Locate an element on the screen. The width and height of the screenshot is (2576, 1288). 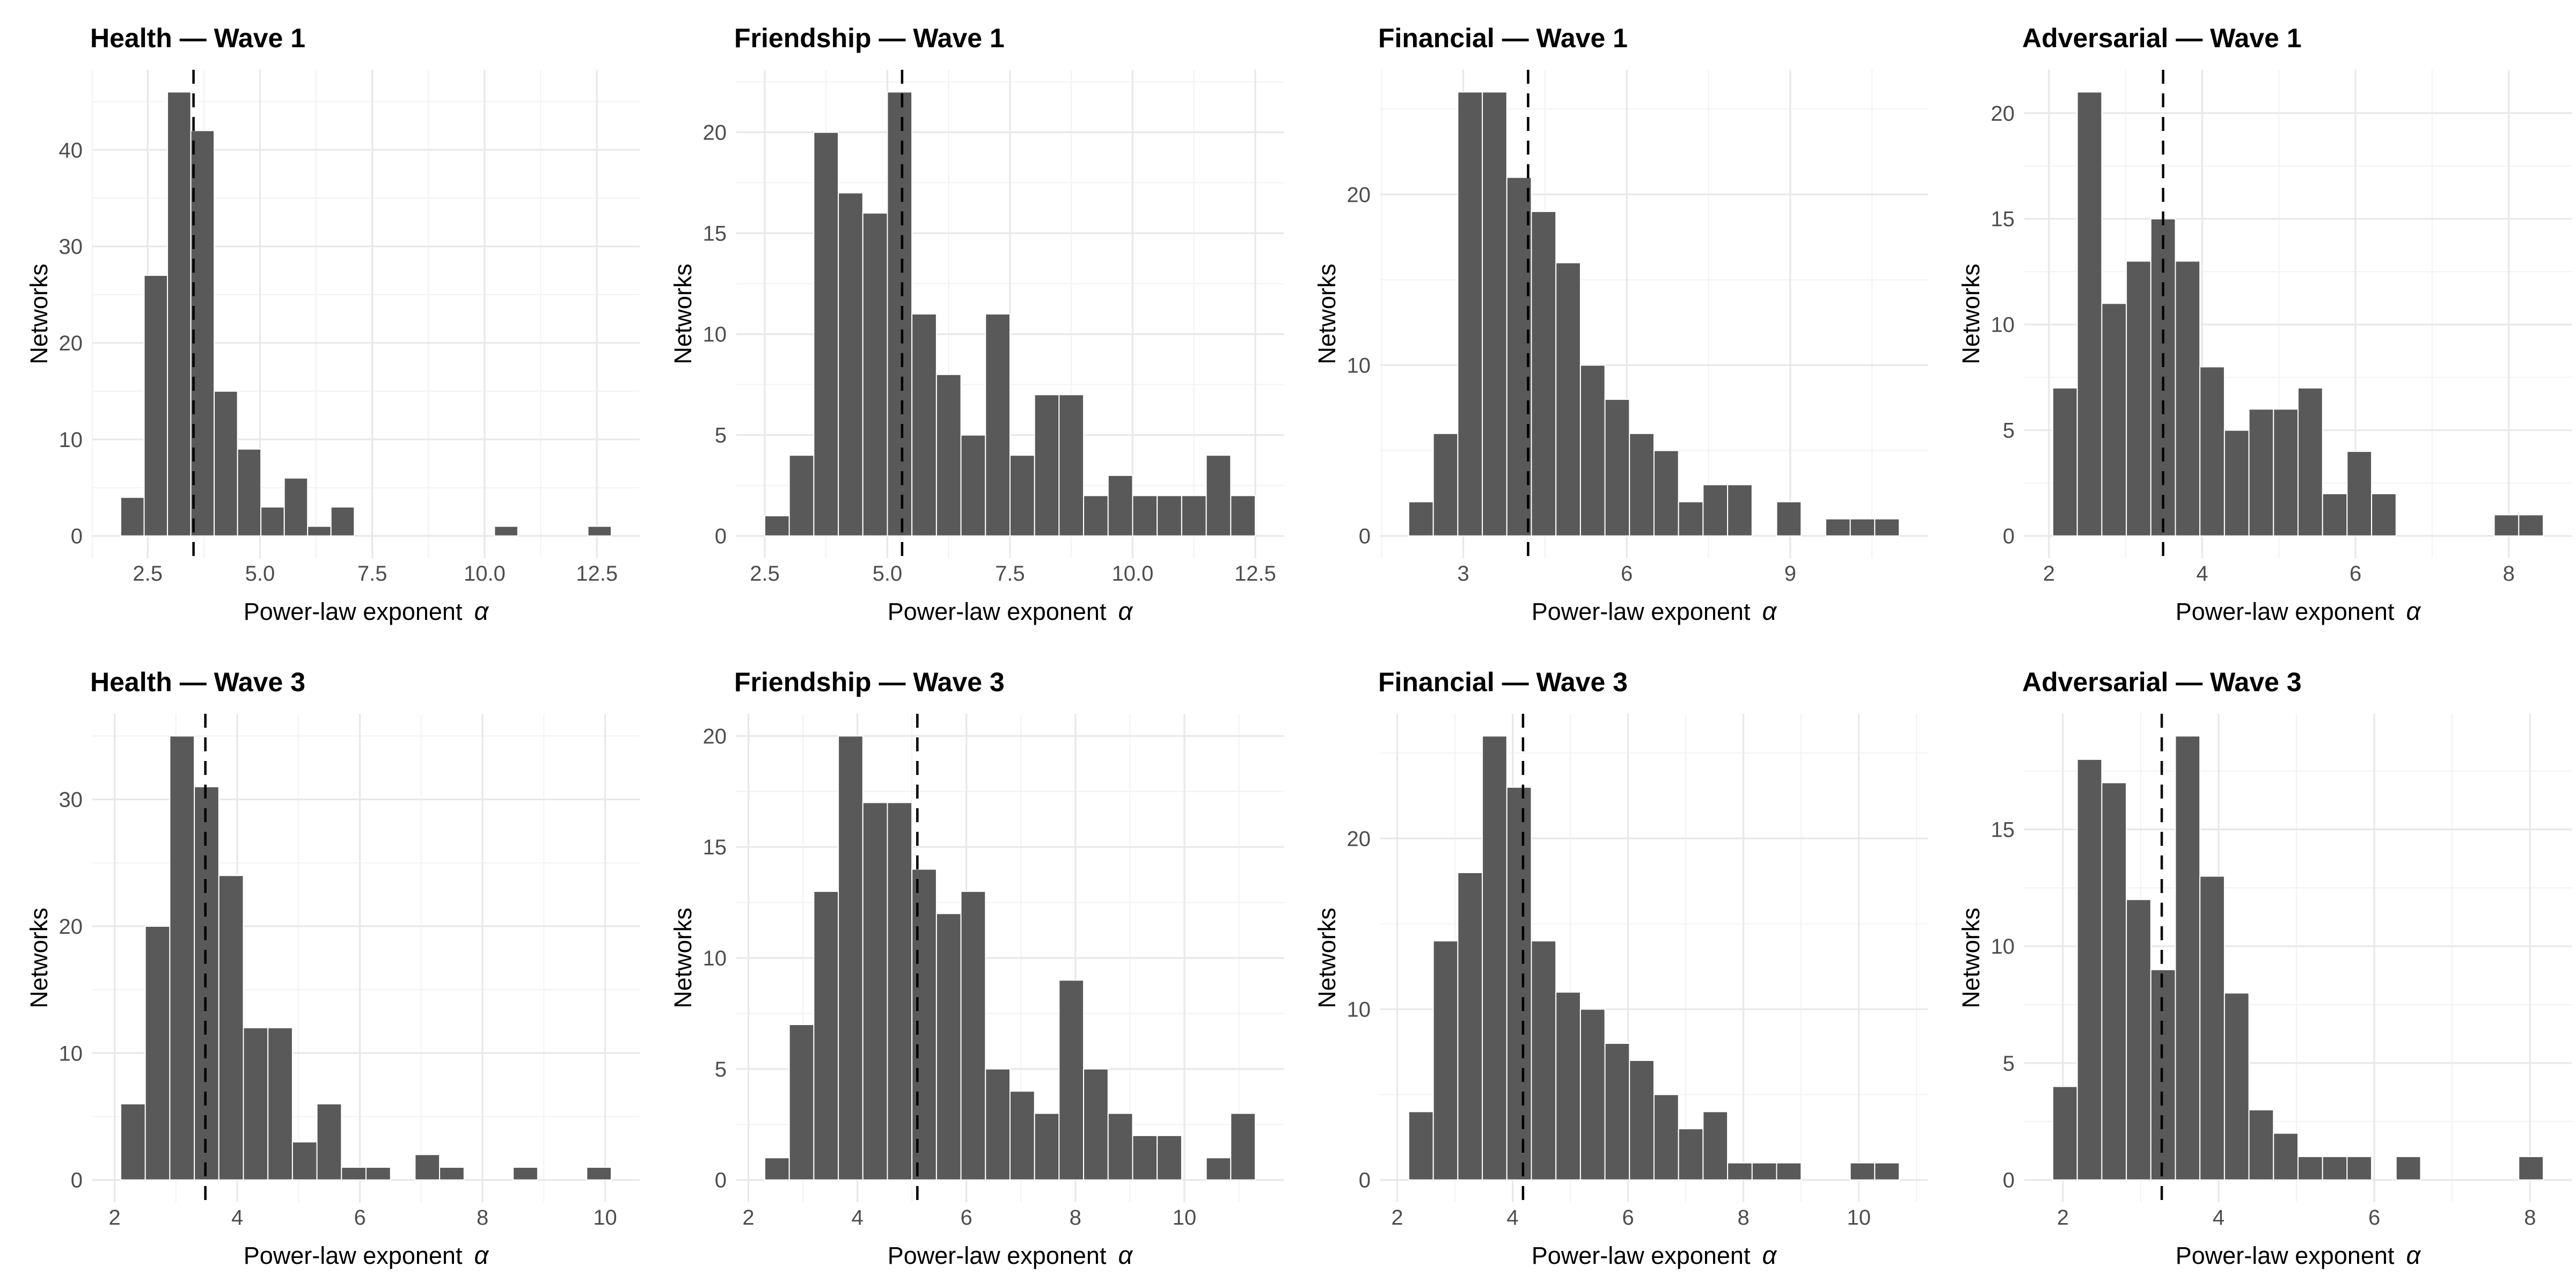
panel-background is located at coordinates (966, 322).